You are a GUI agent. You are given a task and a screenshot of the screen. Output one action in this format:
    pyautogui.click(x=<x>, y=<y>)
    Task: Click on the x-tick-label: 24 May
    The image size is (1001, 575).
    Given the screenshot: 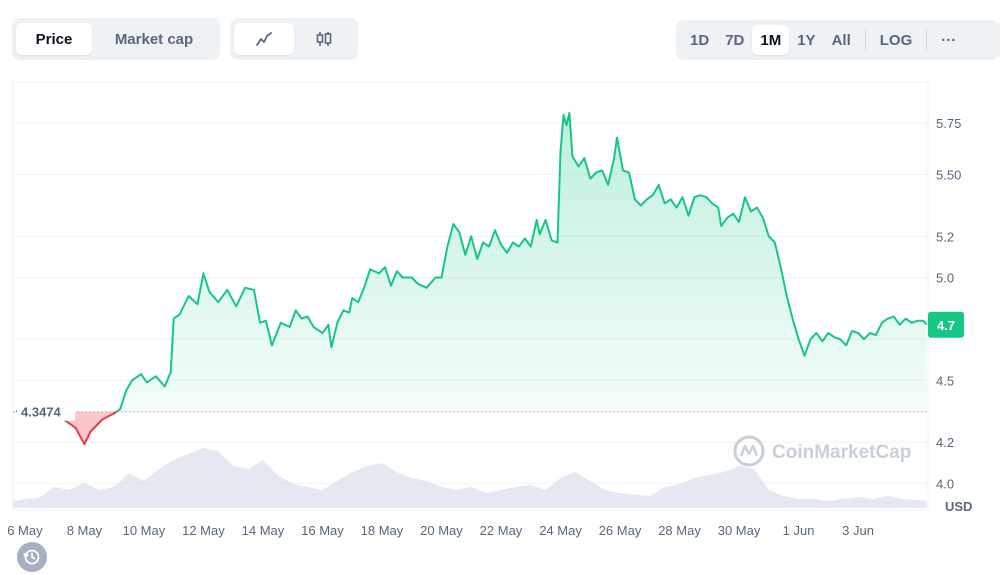 What is the action you would take?
    pyautogui.click(x=560, y=530)
    